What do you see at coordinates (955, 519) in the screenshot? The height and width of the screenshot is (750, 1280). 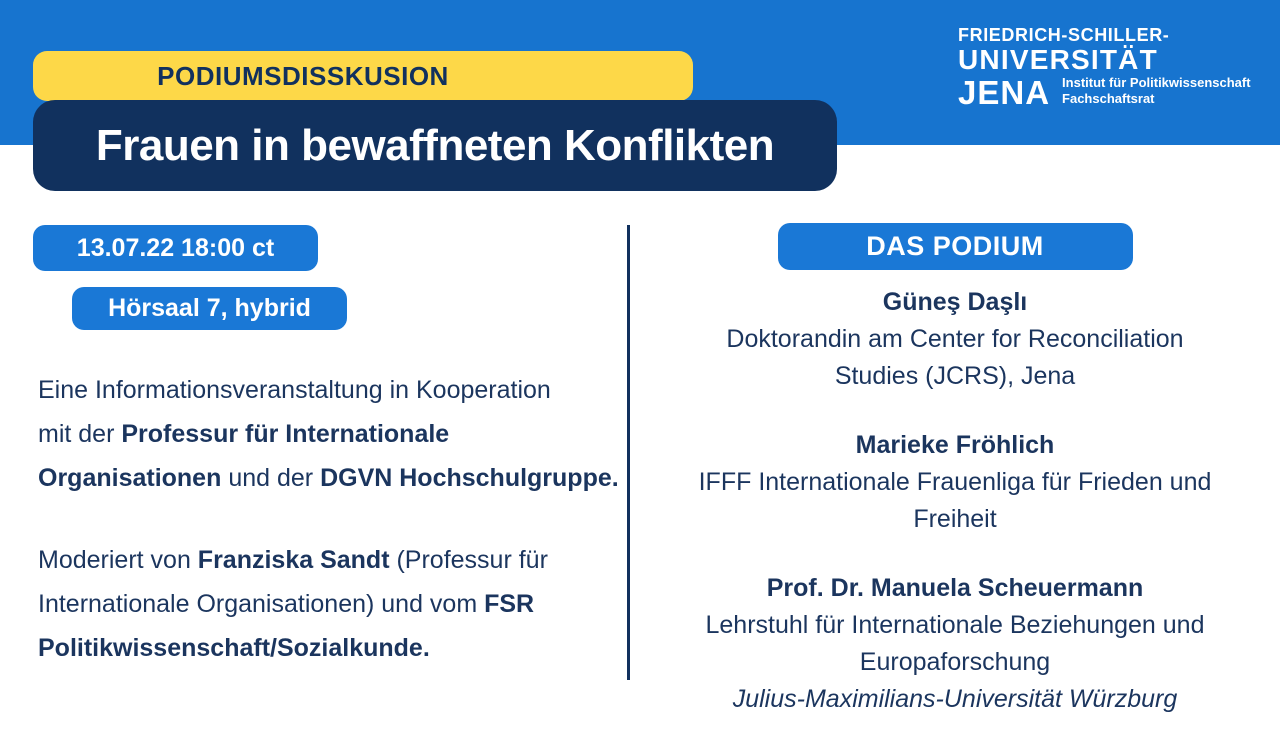 I see `speaker-affiliation-line: Freiheit` at bounding box center [955, 519].